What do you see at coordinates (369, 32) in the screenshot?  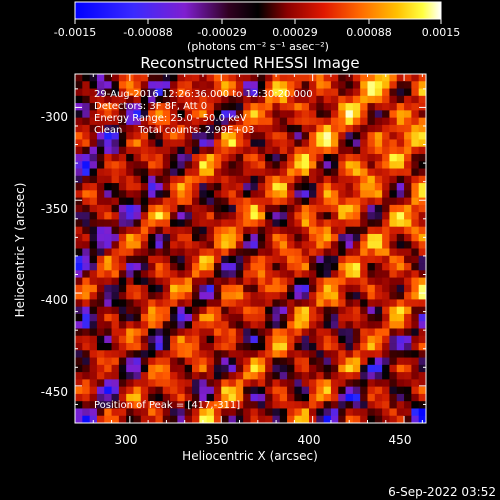 I see `colorbar-tick-label: 0.00088` at bounding box center [369, 32].